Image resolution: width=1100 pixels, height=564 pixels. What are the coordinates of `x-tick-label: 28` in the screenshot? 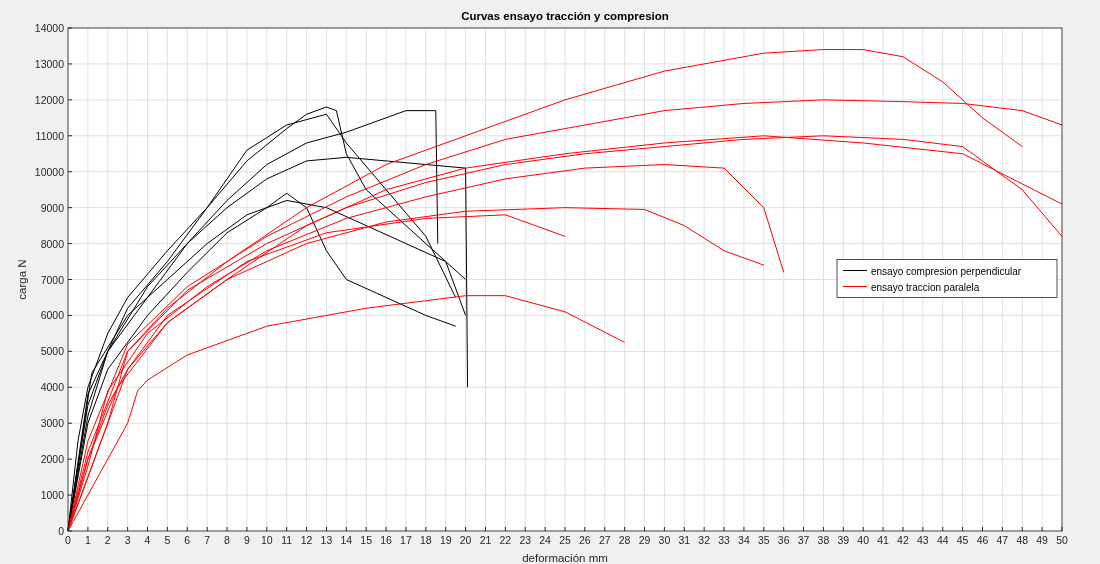 It's located at (624, 540).